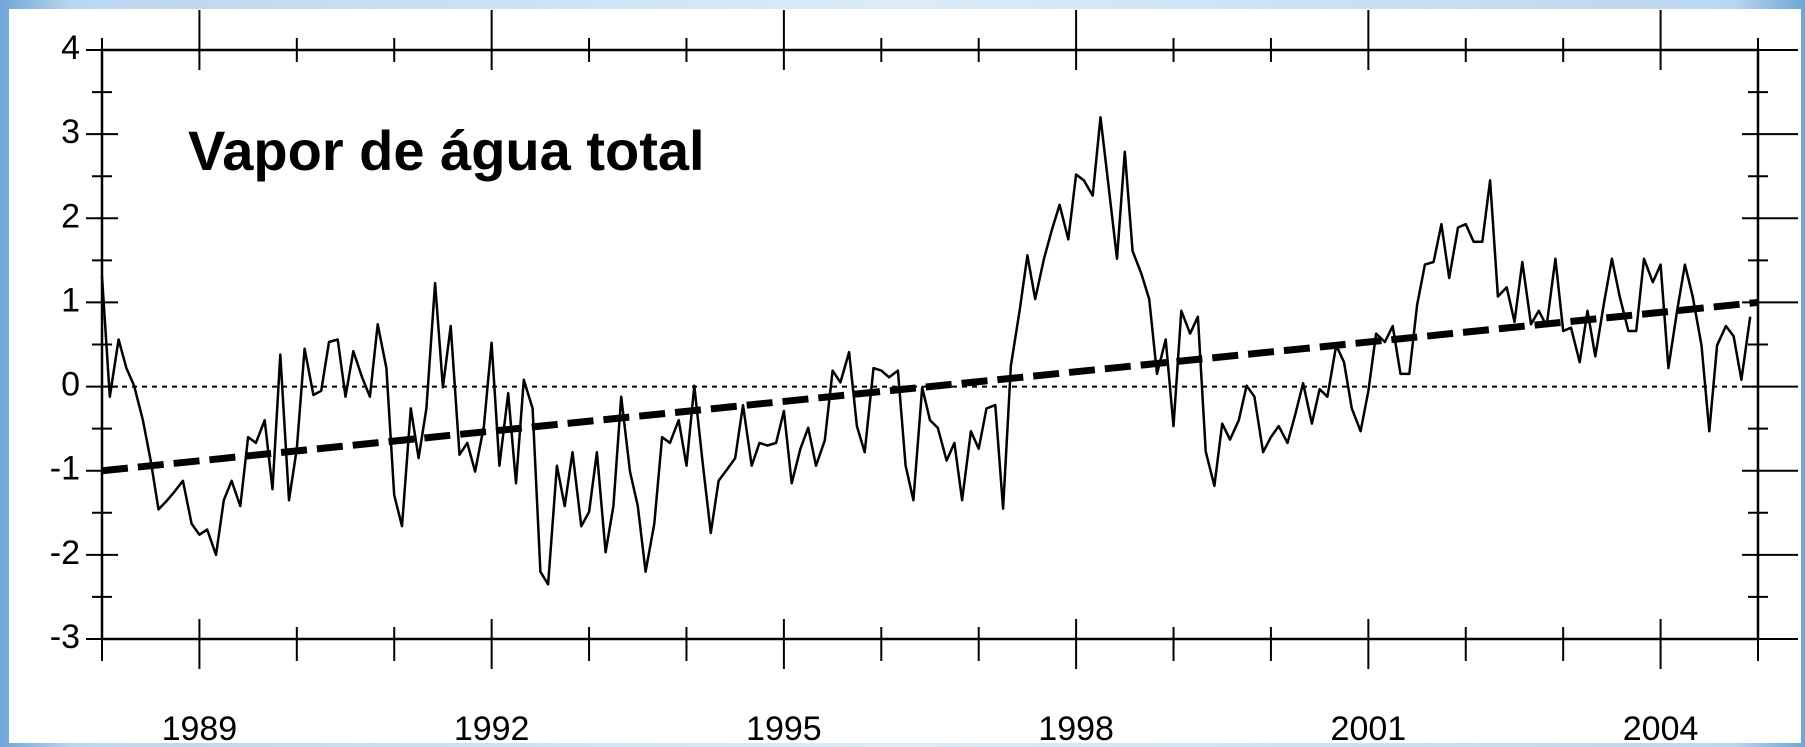 The height and width of the screenshot is (747, 1805). Describe the element at coordinates (1661, 728) in the screenshot. I see `x-tick-label: 2004` at that location.